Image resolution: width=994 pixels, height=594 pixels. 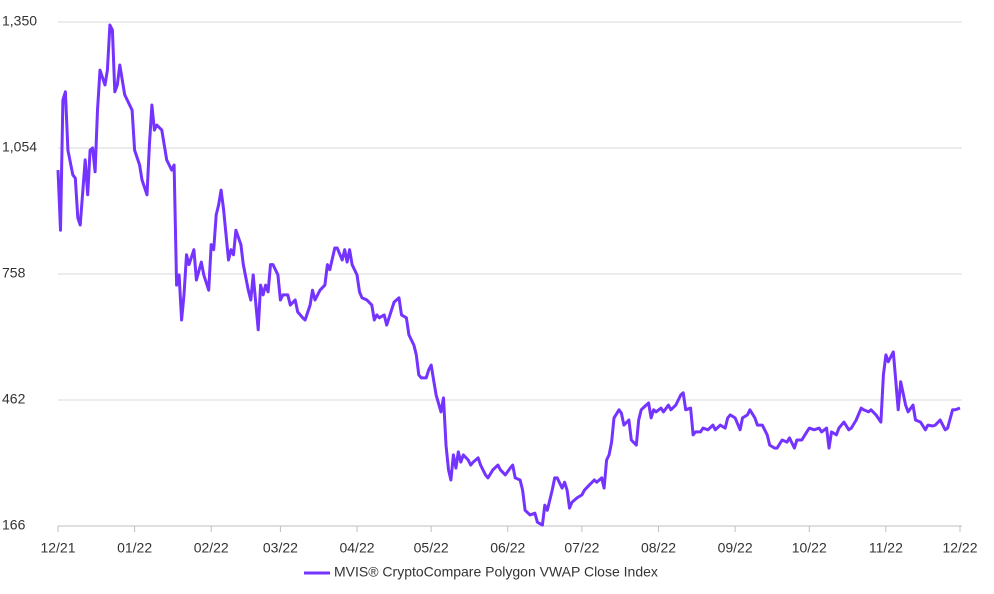 What do you see at coordinates (809, 548) in the screenshot?
I see `x-tick-label: 10/22` at bounding box center [809, 548].